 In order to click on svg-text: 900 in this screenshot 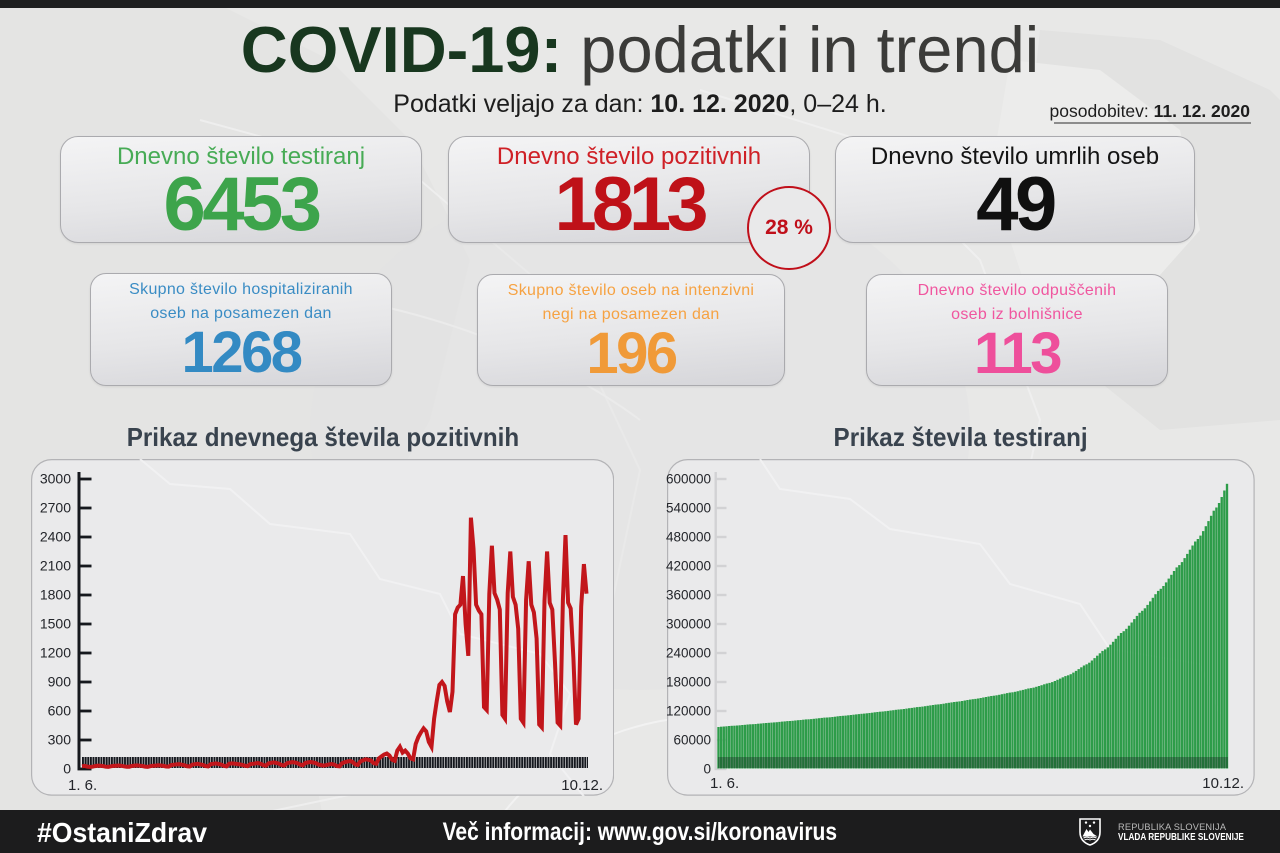, I will do `click(60, 682)`.